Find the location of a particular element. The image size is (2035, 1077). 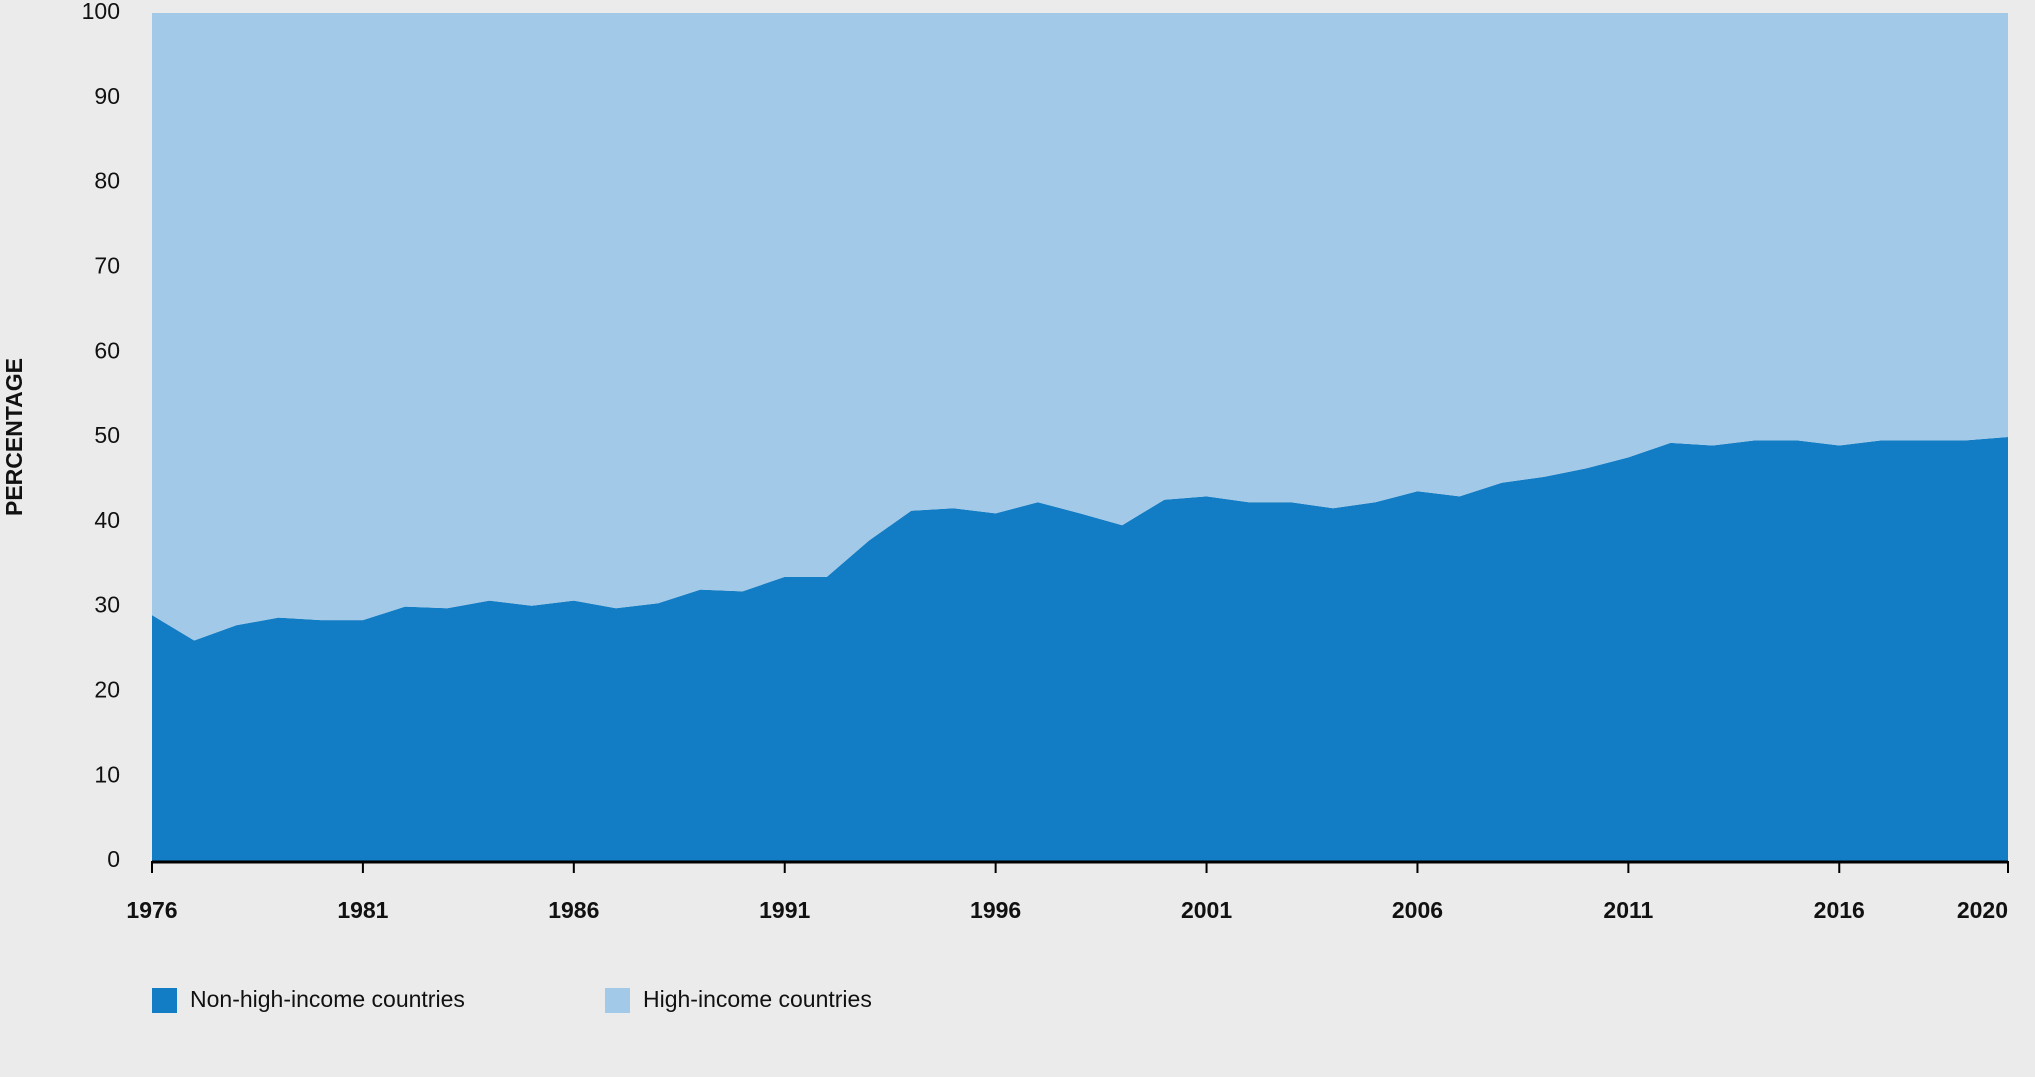

y-tick-label: 90 is located at coordinates (107, 96).